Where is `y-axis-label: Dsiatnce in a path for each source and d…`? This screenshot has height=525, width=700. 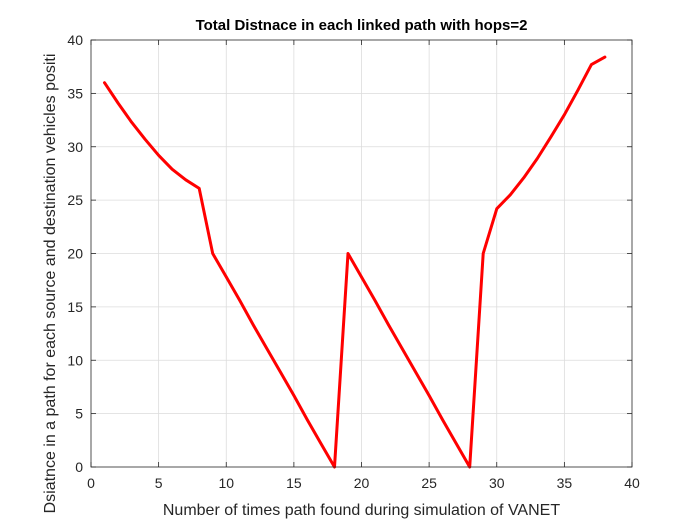 y-axis-label: Dsiatnce in a path for each source and d… is located at coordinates (50, 284).